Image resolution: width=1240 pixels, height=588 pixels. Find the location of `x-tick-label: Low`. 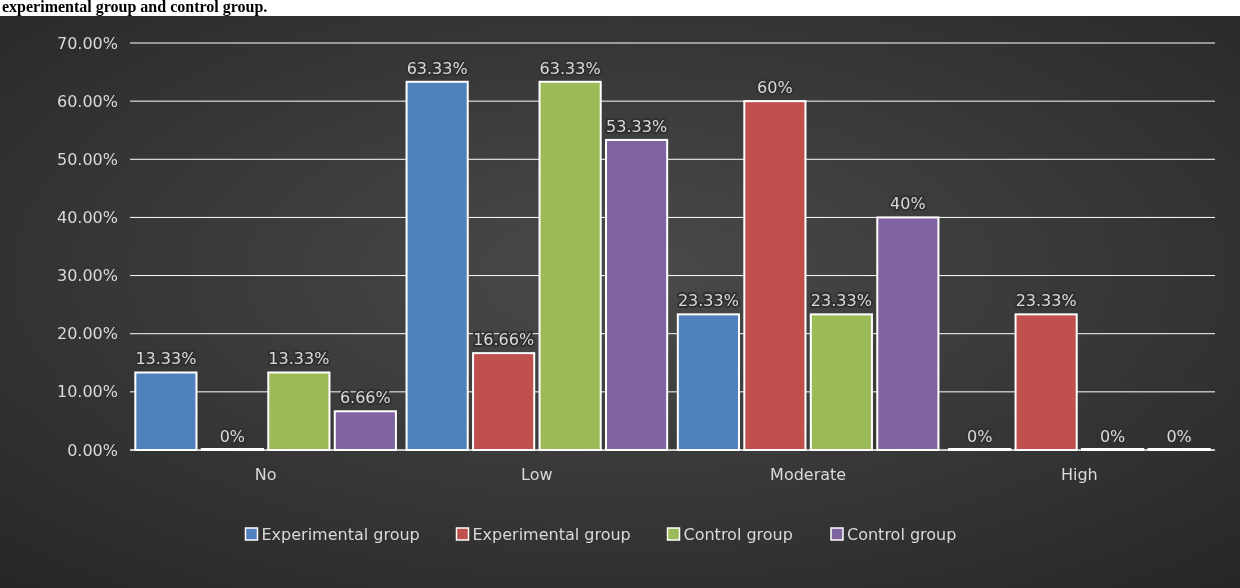

x-tick-label: Low is located at coordinates (537, 474).